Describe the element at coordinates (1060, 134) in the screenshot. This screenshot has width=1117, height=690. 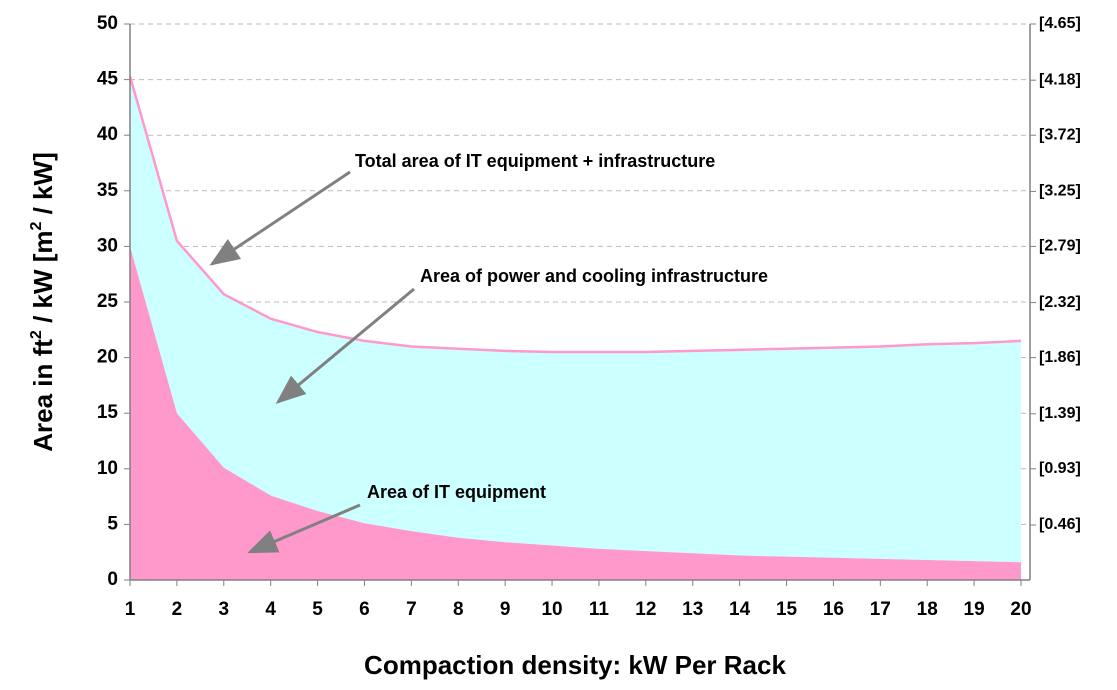
I see `y2-tick-label: [3.72]` at that location.